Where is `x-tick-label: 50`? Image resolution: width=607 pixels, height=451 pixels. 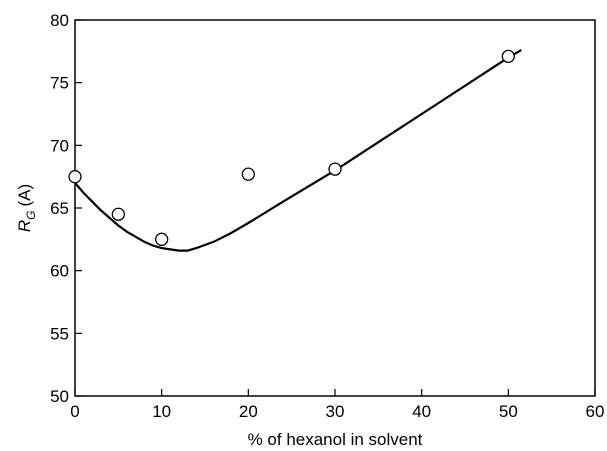
x-tick-label: 50 is located at coordinates (508, 411).